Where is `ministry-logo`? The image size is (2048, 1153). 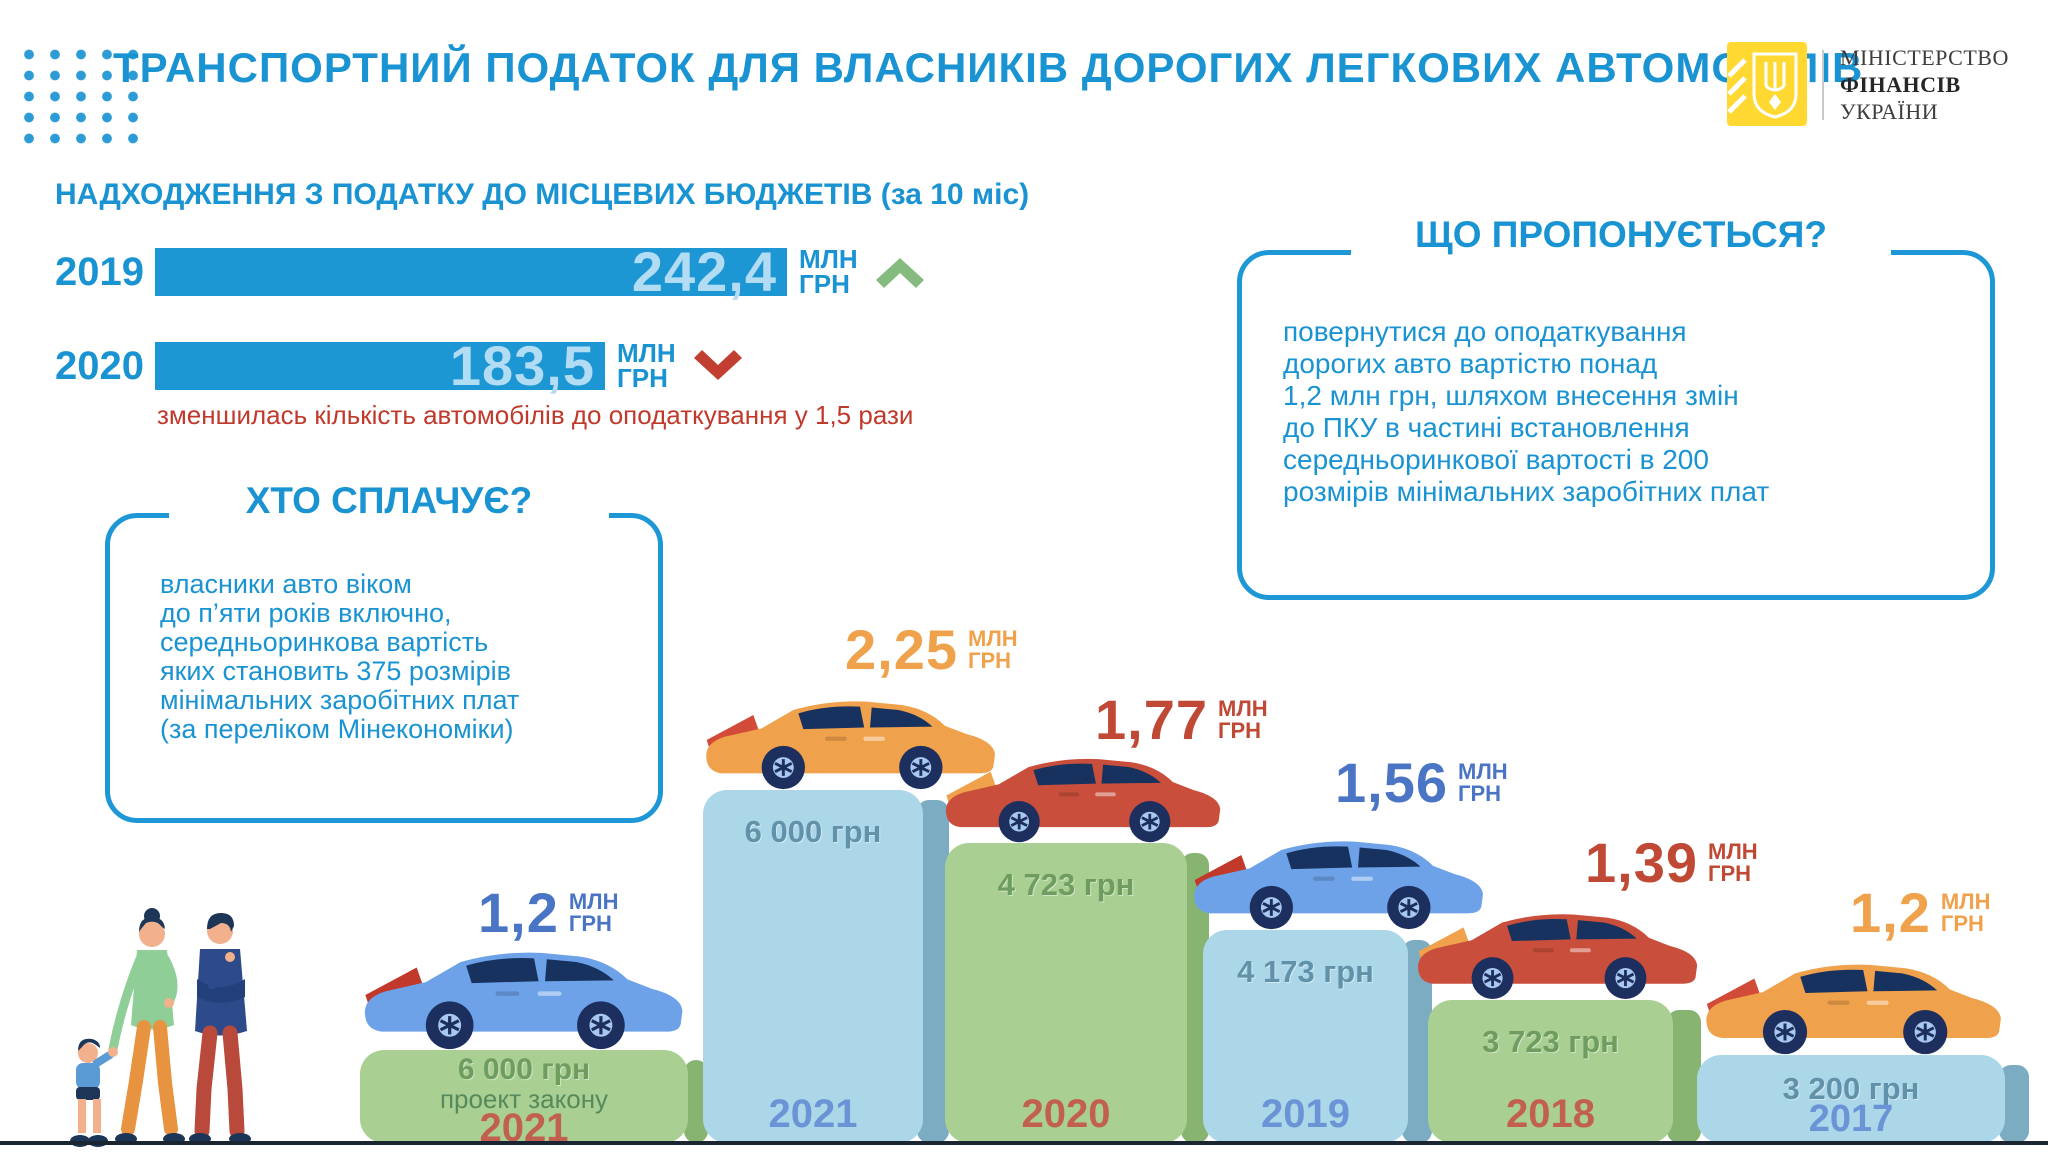
ministry-logo is located at coordinates (1767, 84).